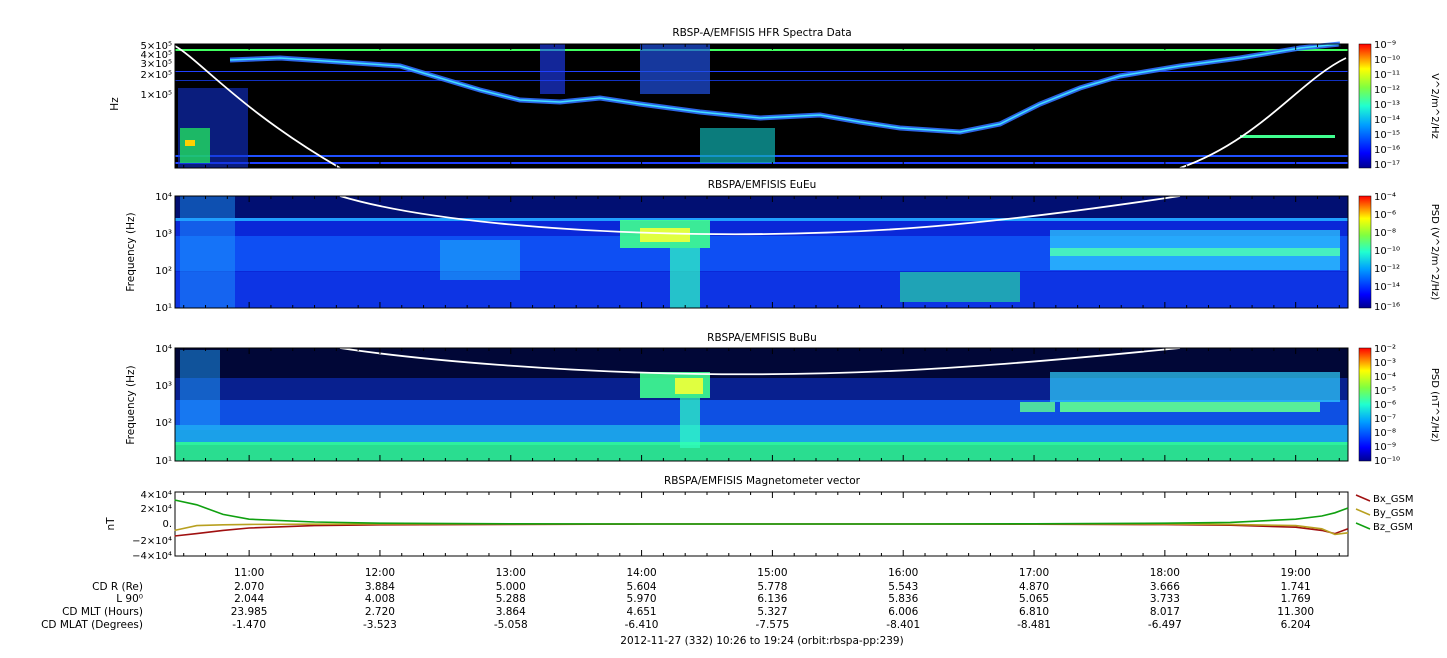  I want to click on y-axis: 10⁴ 10³ 10² 10¹ Frequency (Hz), so click(148, 253).